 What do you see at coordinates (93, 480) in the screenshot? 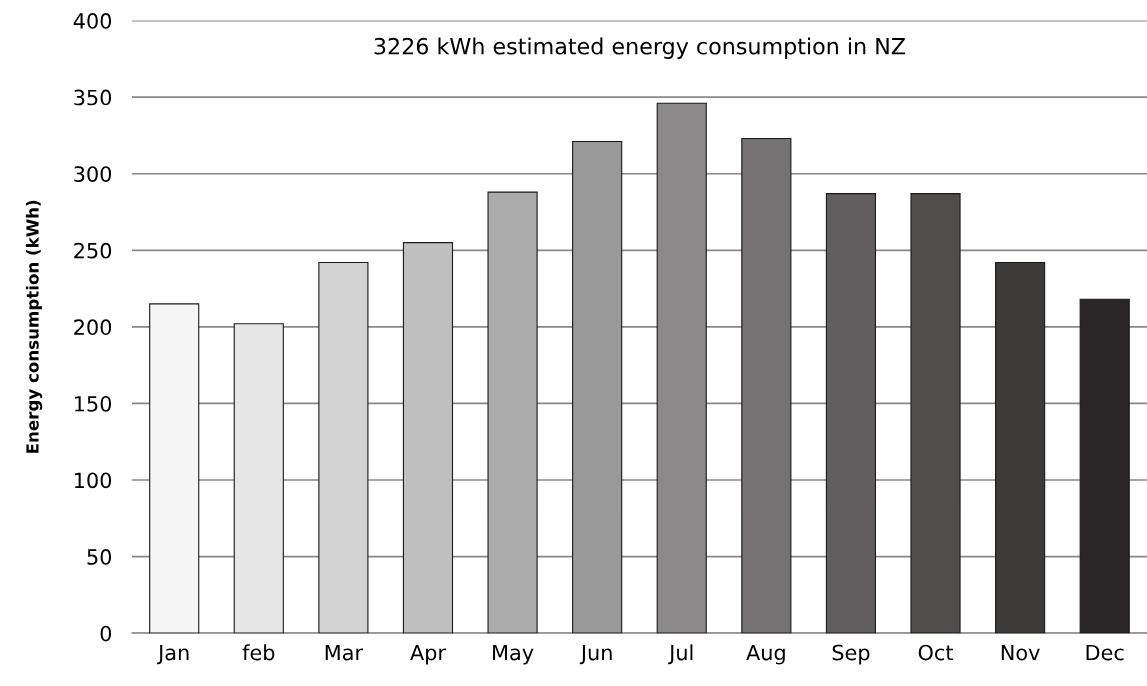
I see `y-tick-label: 100` at bounding box center [93, 480].